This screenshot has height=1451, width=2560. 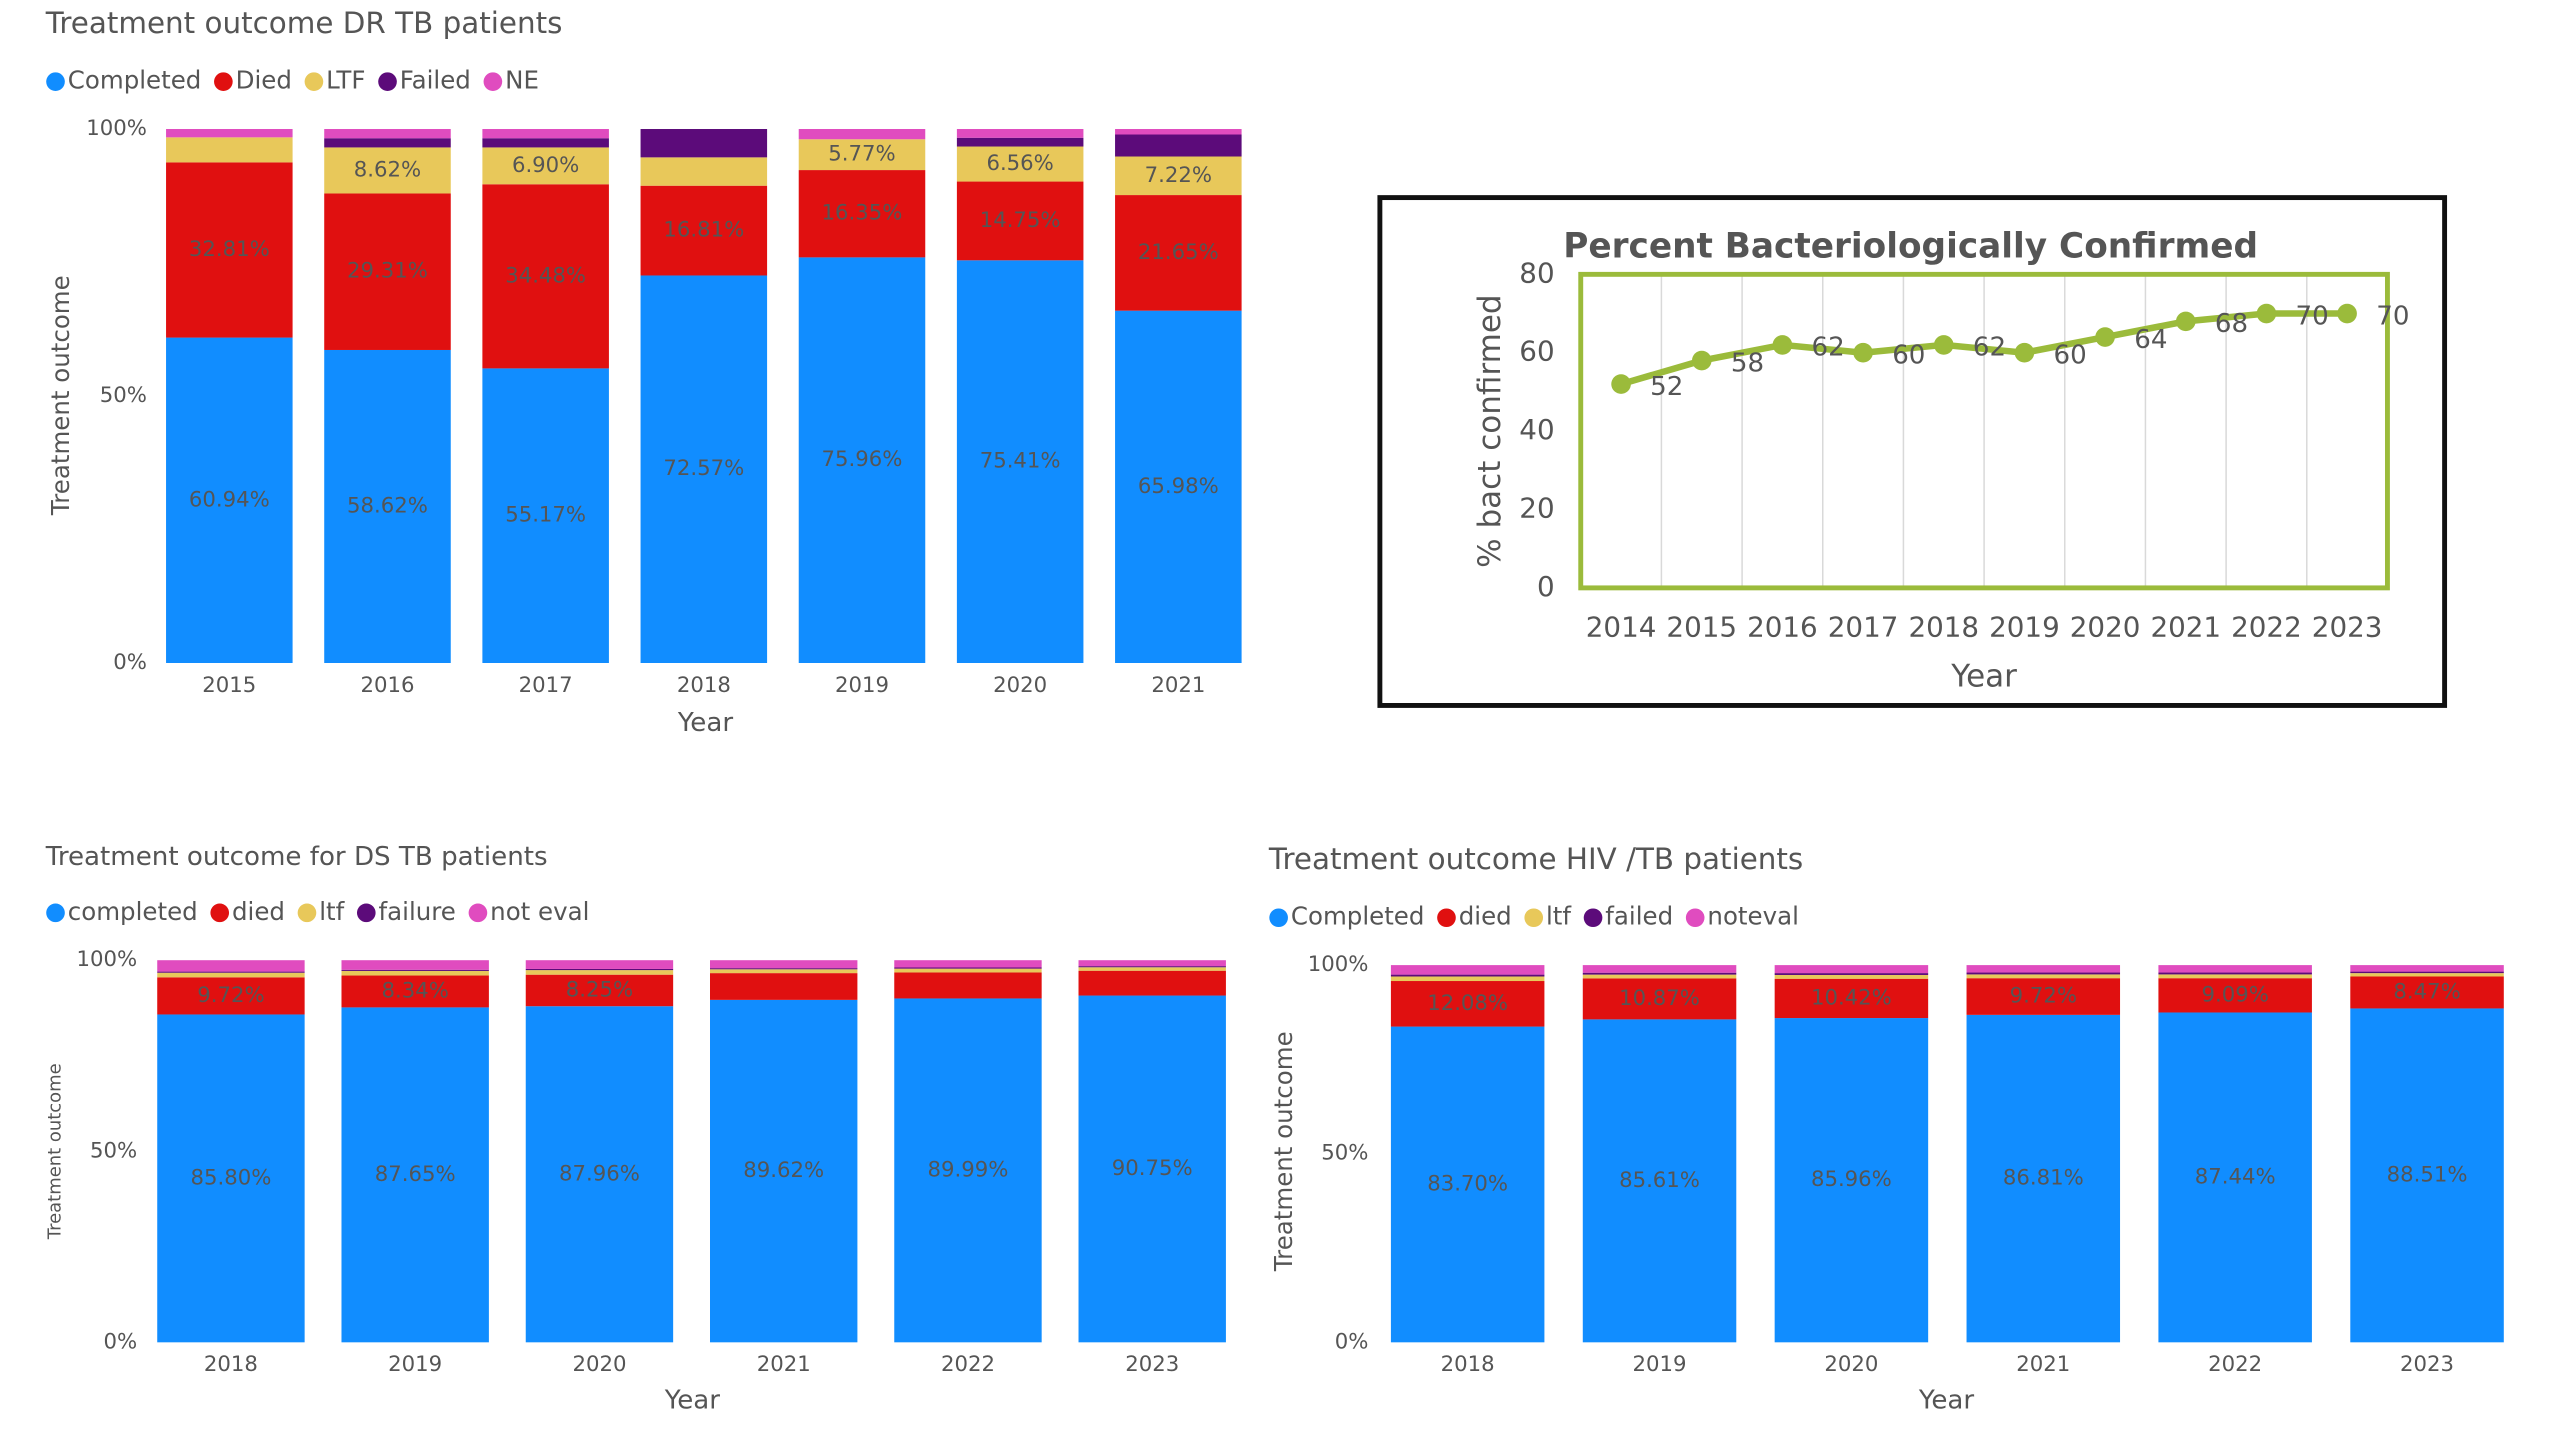 I want to click on data-label: 52, so click(x=1666, y=387).